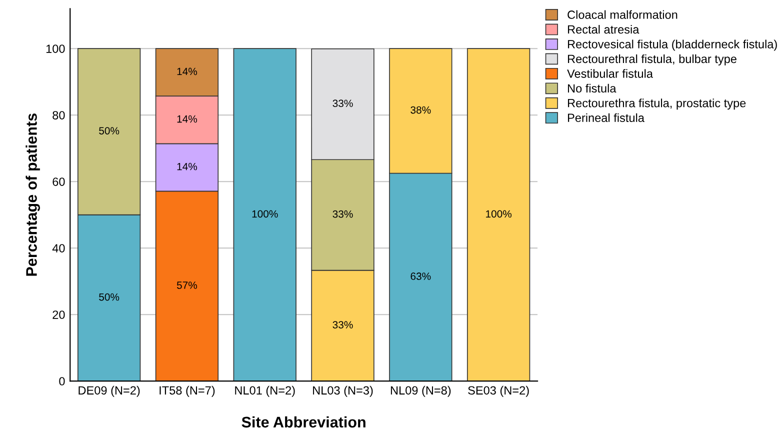  What do you see at coordinates (652, 60) in the screenshot?
I see `legend-label: Rectourethral fistula, bulbar type` at bounding box center [652, 60].